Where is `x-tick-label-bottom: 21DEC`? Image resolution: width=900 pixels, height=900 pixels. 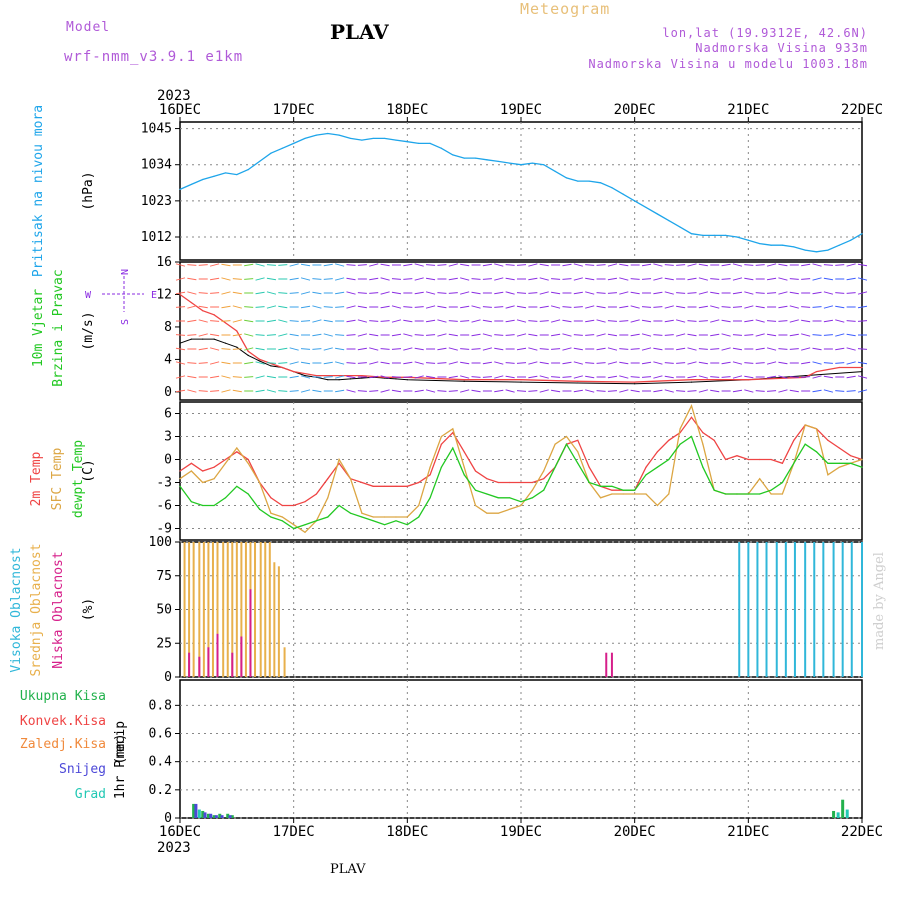
x-tick-label-bottom: 21DEC is located at coordinates (748, 832).